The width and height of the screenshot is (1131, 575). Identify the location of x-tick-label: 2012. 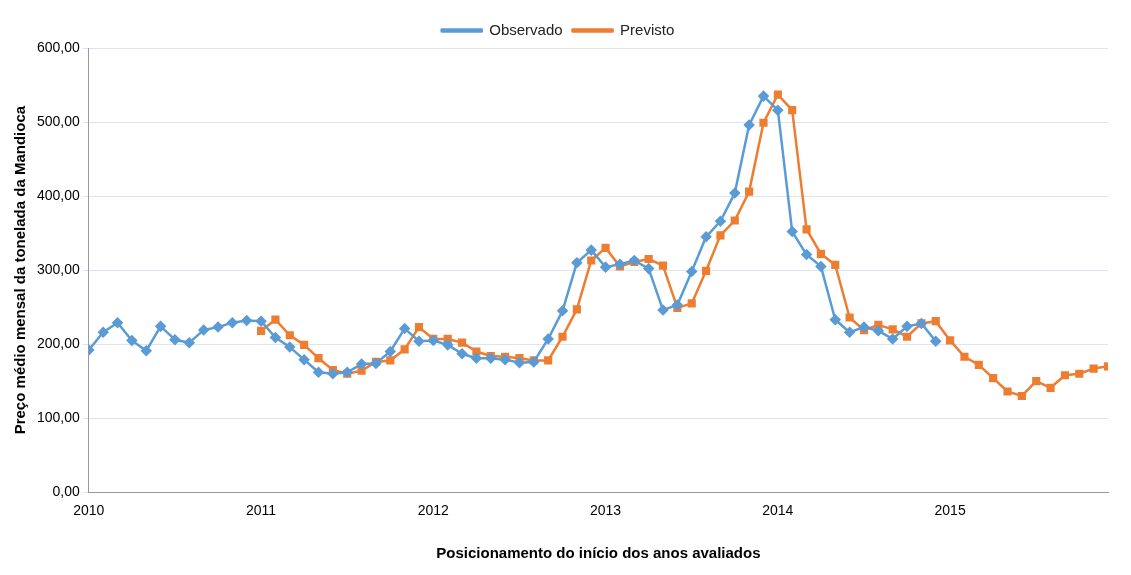
(433, 510).